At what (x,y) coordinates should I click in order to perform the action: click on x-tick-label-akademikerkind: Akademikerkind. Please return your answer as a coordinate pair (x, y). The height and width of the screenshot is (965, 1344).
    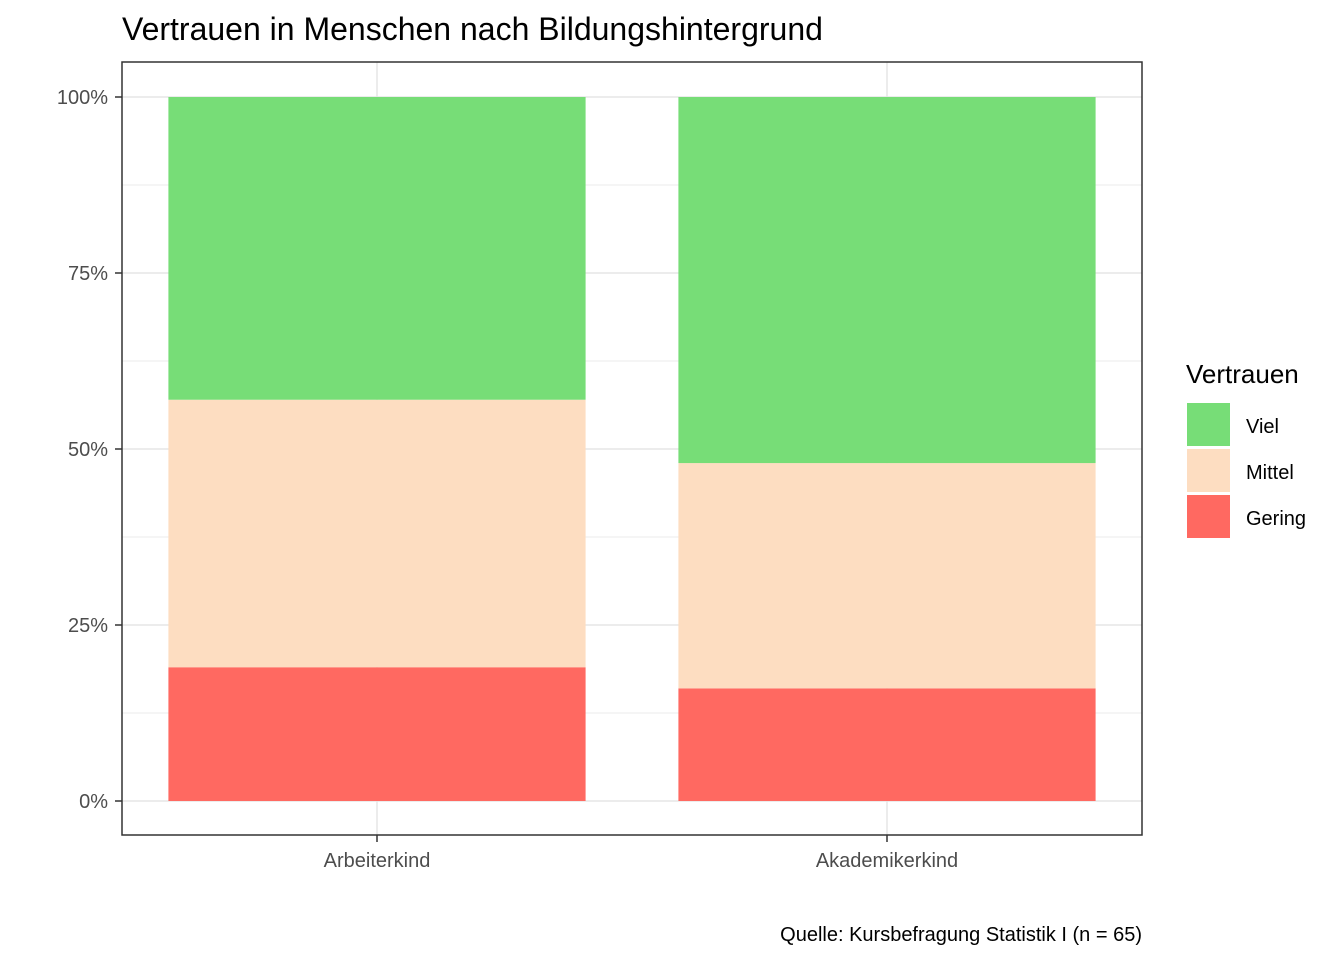
    Looking at the image, I should click on (887, 861).